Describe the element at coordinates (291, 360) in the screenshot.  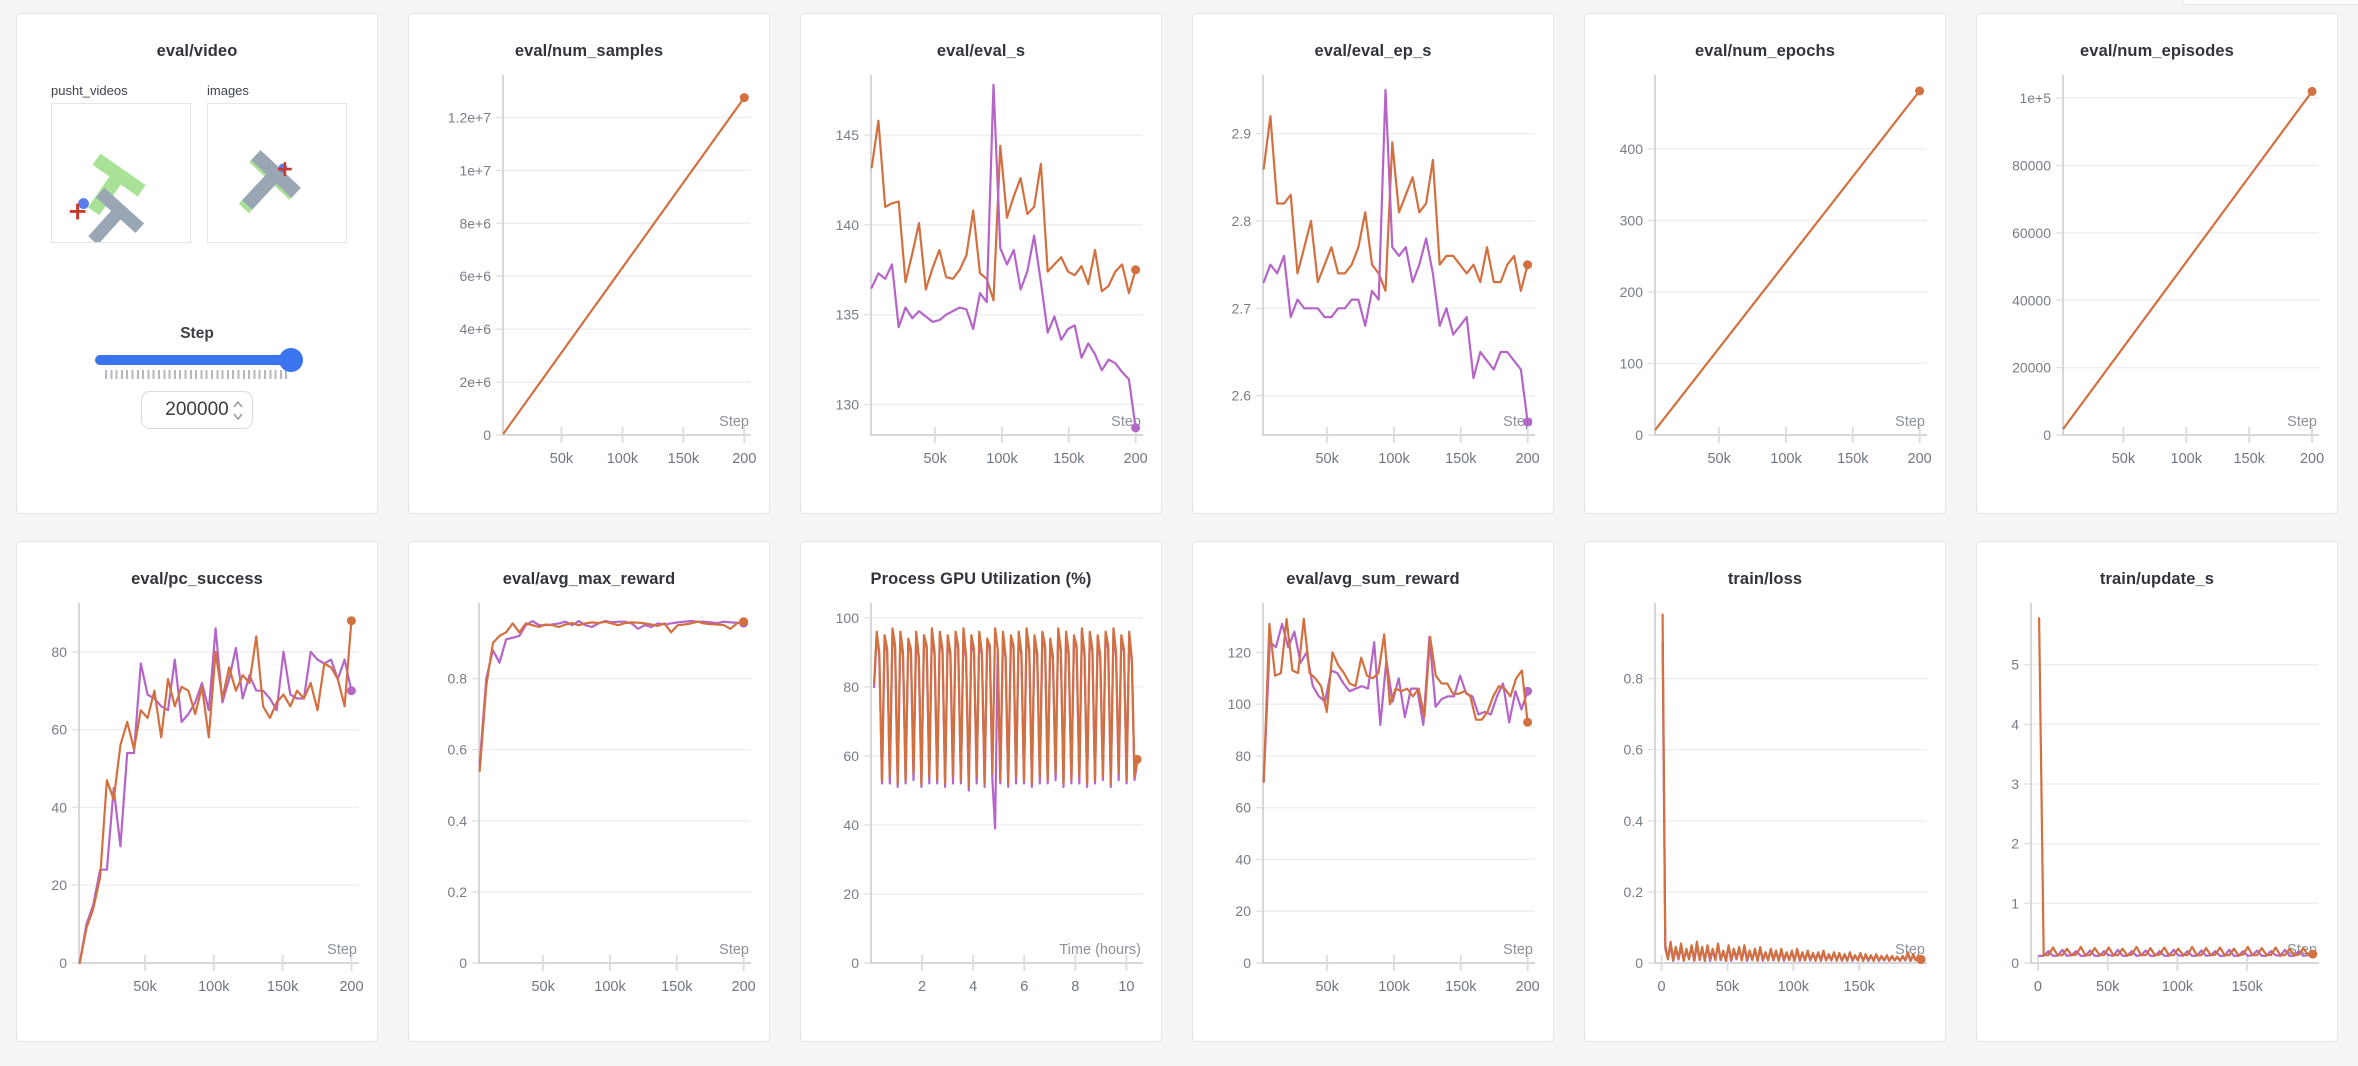
I see `slider-handle` at that location.